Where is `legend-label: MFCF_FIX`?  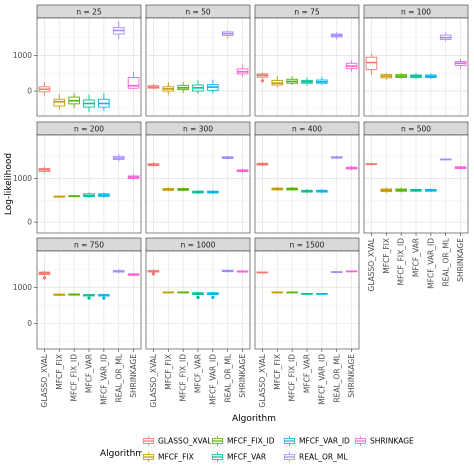
legend-label: MFCF_FIX is located at coordinates (176, 457).